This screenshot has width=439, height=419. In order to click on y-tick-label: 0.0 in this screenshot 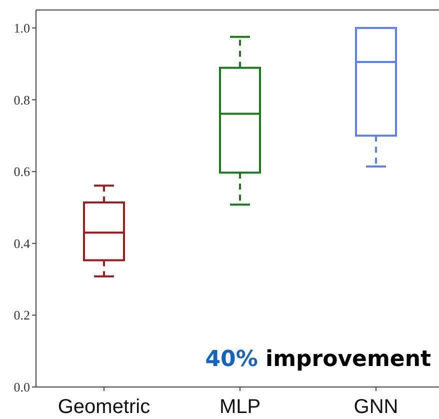, I will do `click(22, 387)`.